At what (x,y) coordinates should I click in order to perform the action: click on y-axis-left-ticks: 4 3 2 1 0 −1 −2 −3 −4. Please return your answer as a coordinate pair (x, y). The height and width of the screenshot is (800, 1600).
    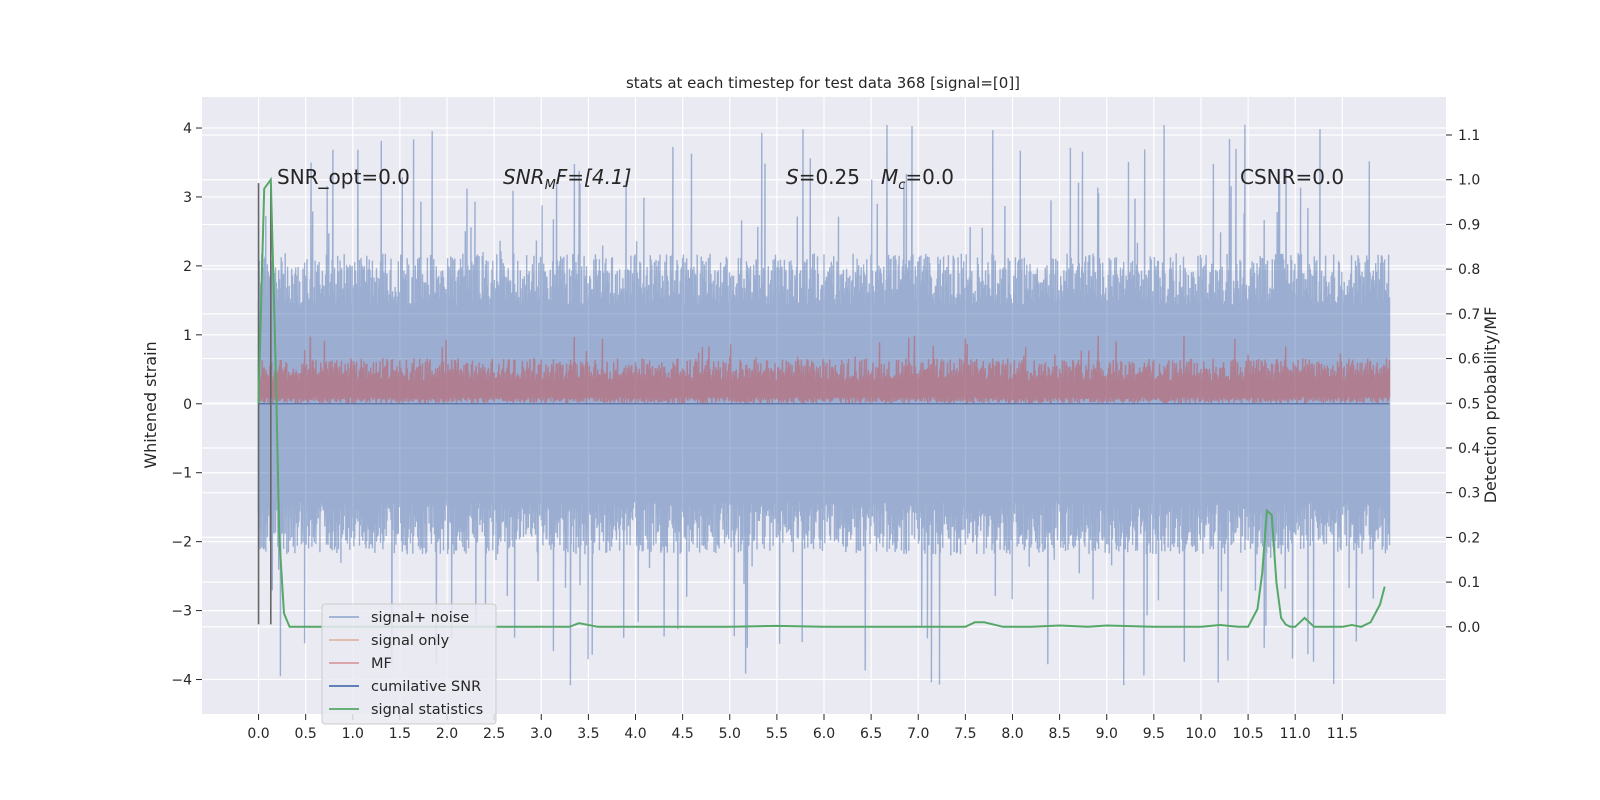
    Looking at the image, I should click on (186, 405).